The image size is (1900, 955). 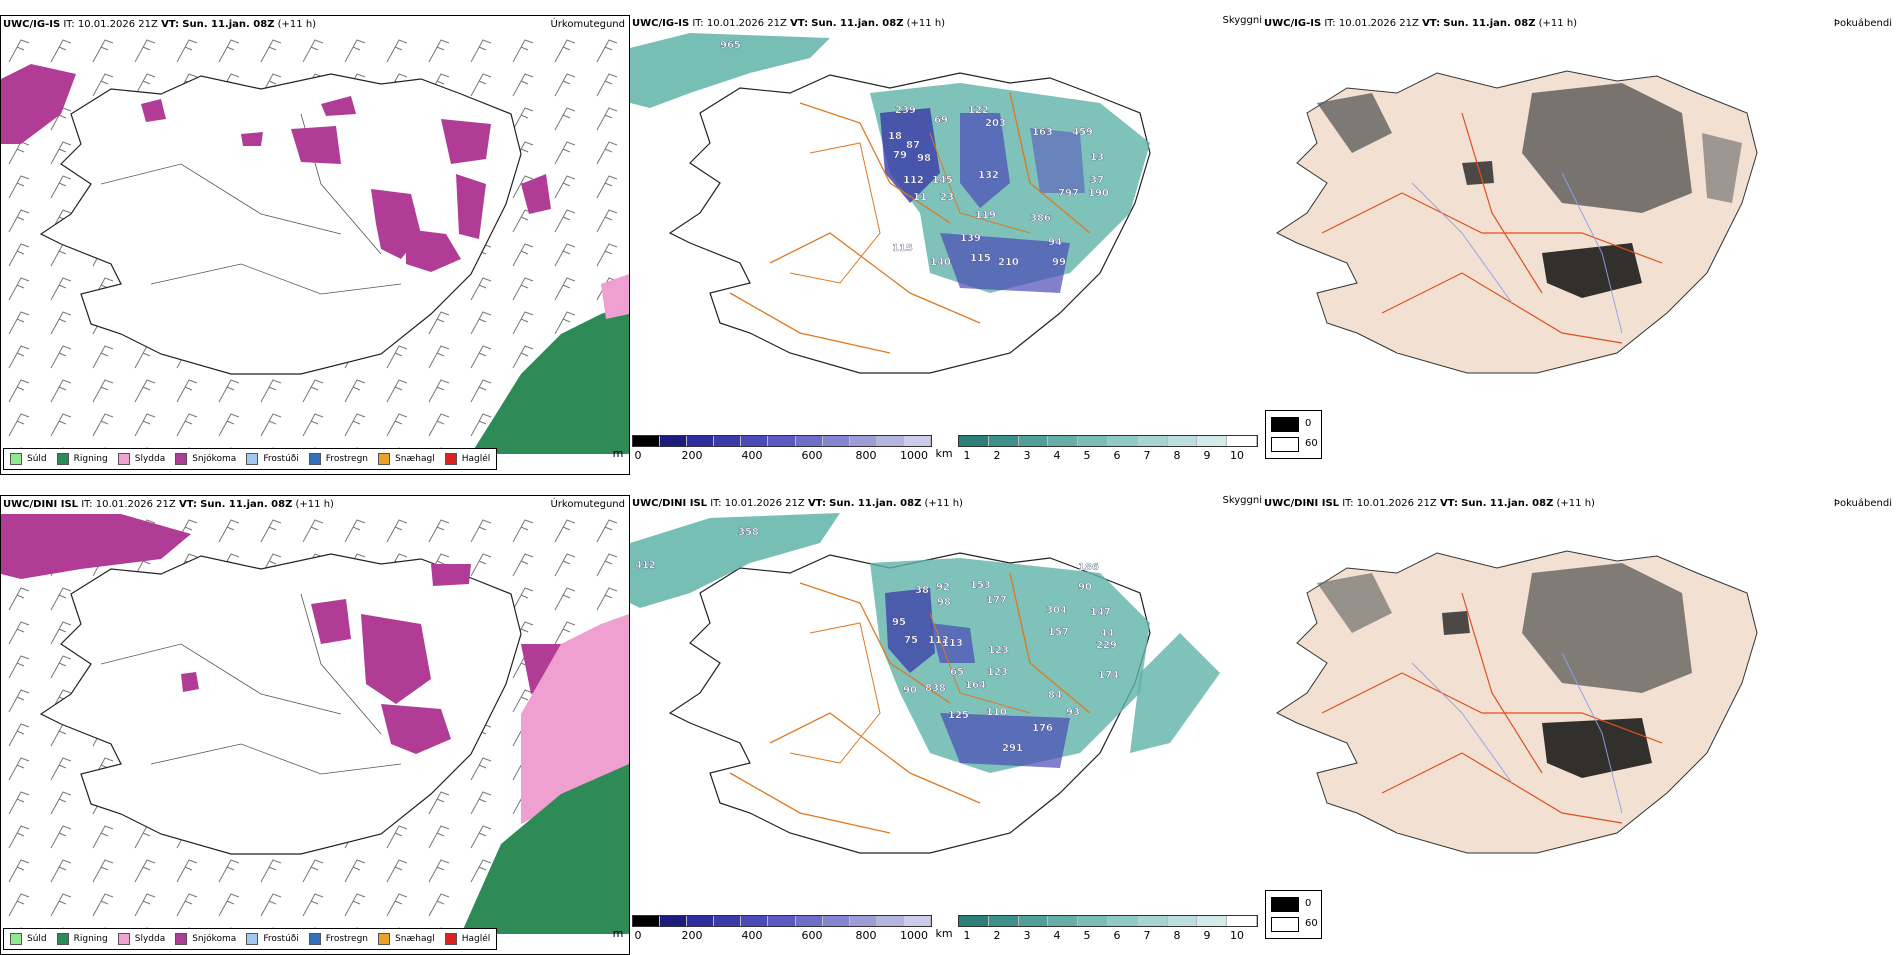 I want to click on visibility-value-label: 65, so click(x=957, y=672).